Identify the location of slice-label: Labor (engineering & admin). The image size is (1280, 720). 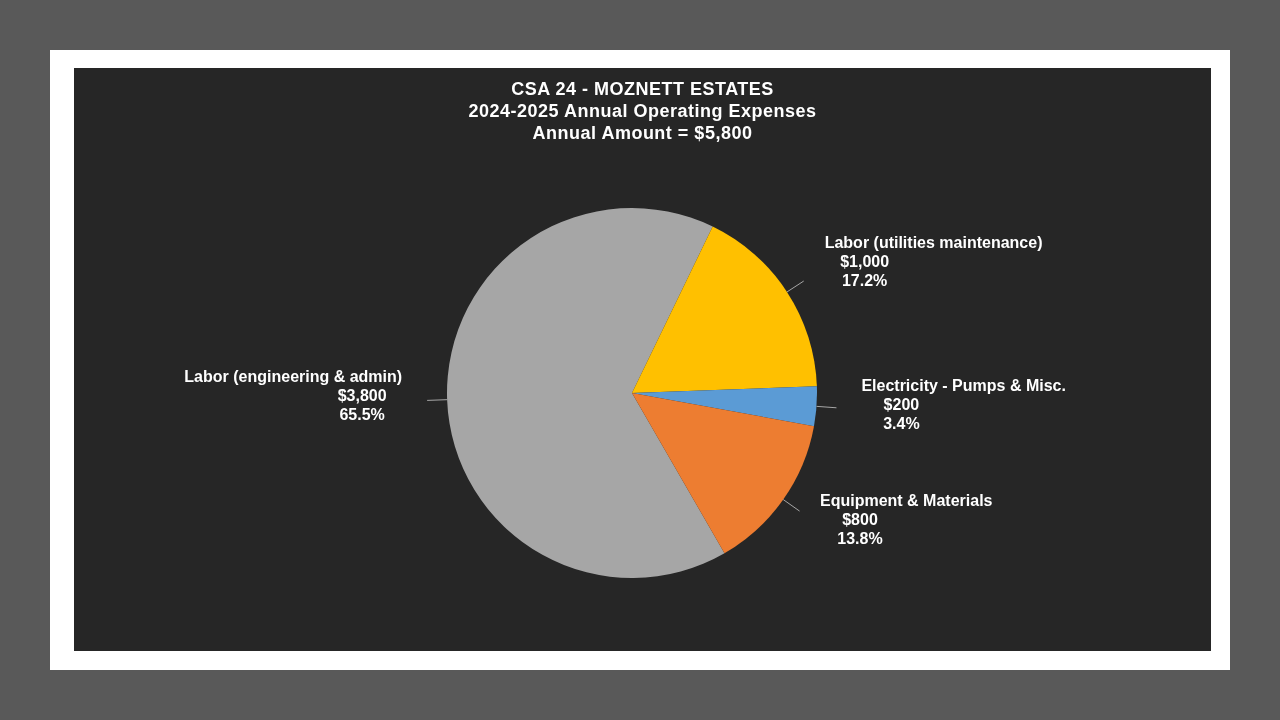
(293, 377).